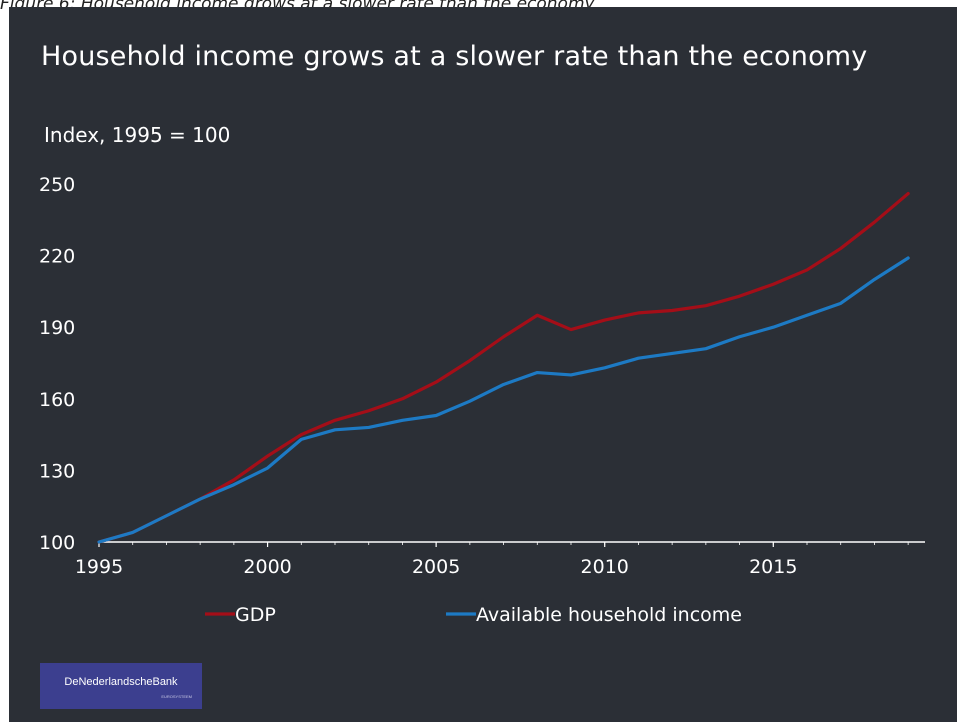 The width and height of the screenshot is (957, 722). Describe the element at coordinates (176, 696) in the screenshot. I see `logo-subtext: EUROSYSTEEM` at that location.